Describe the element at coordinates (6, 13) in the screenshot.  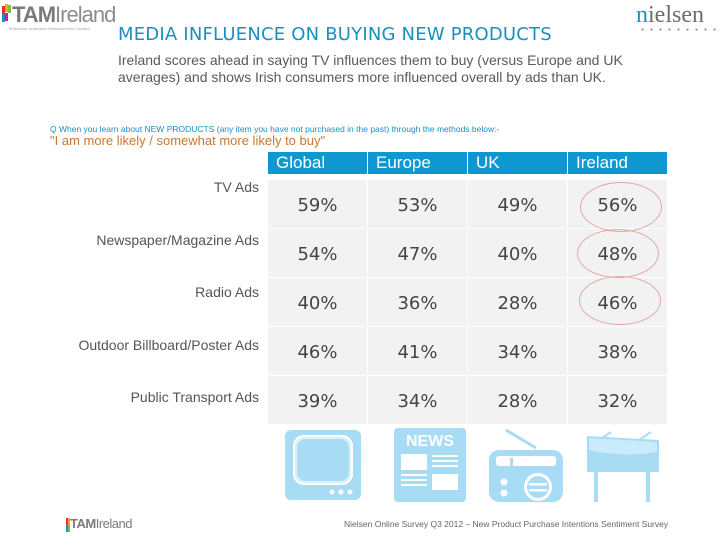
I see `tam-color-mark-icon` at that location.